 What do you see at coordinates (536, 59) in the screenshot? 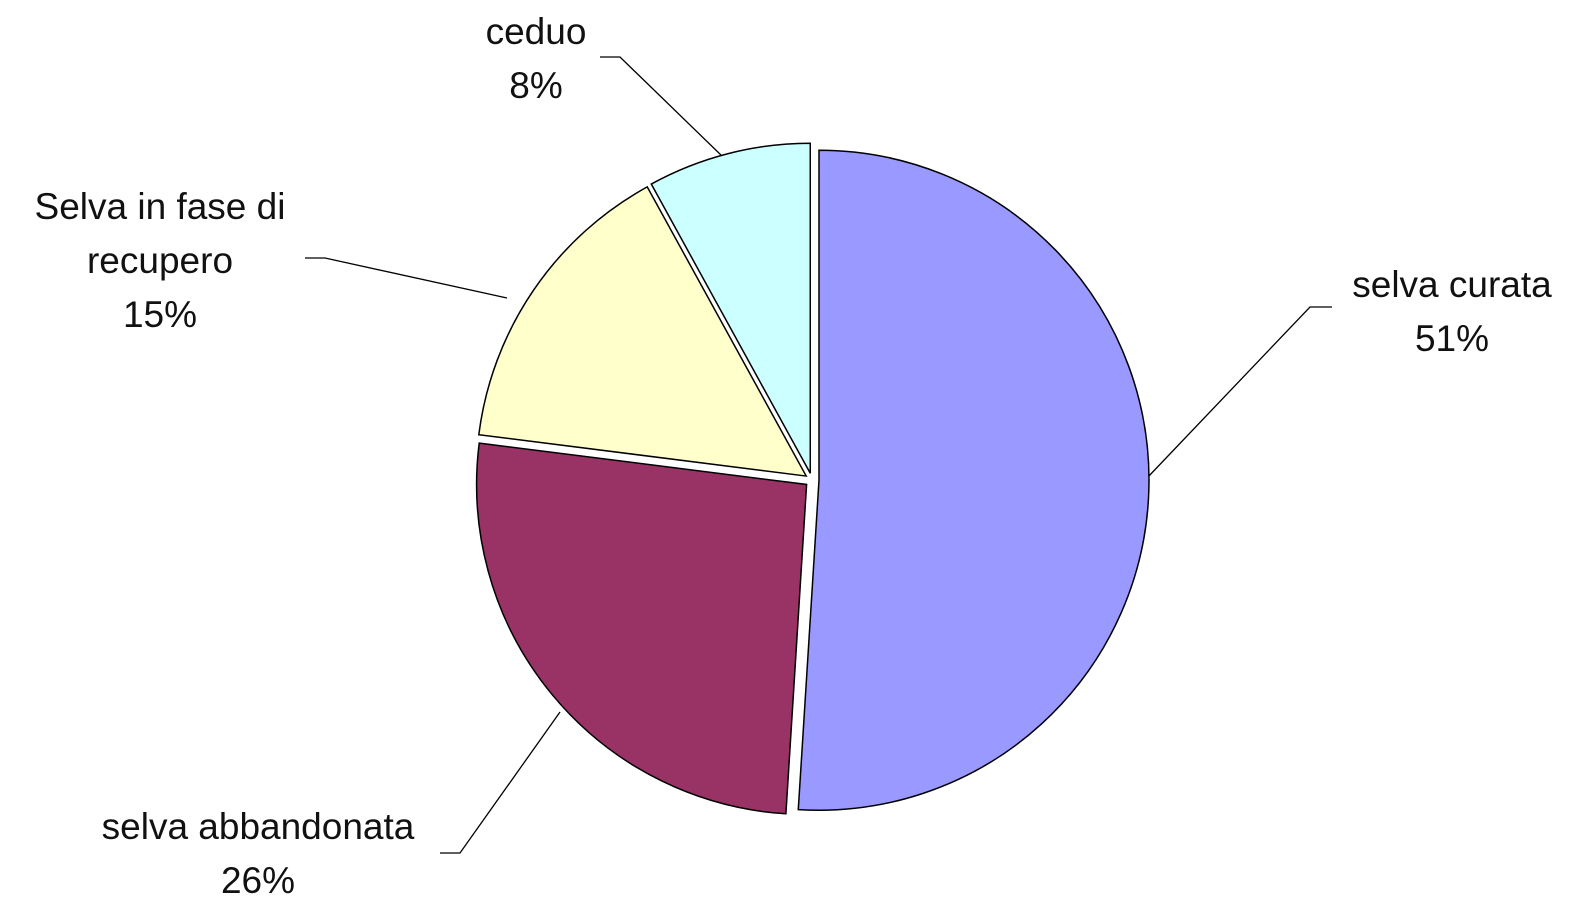
I see `slice-label-ceduo: ceduo 8%` at bounding box center [536, 59].